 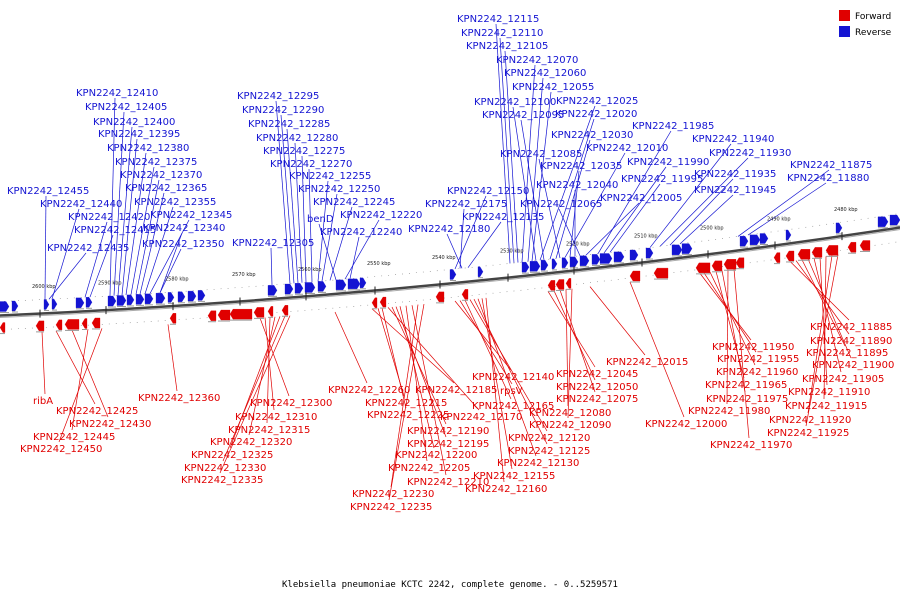 What do you see at coordinates (581, 166) in the screenshot?
I see `gene-label: KPN2242_12035` at bounding box center [581, 166].